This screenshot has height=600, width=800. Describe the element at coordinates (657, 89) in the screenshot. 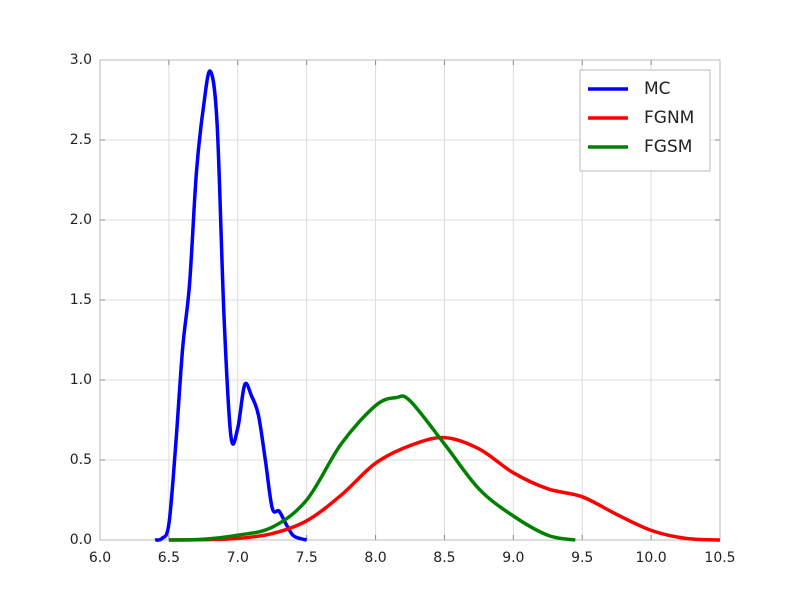

I see `legend-label: MC` at that location.